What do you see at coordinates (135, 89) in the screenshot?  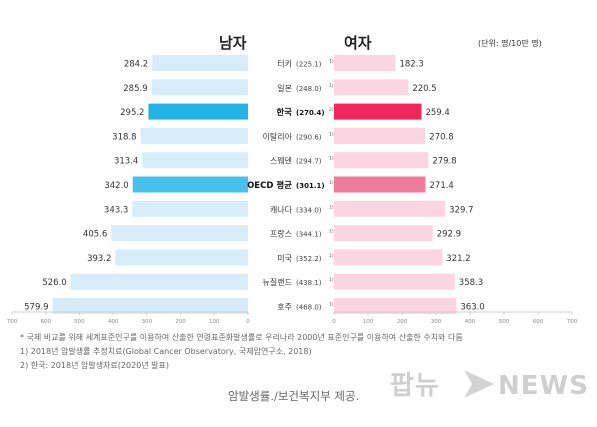 I see `value-label-male: 285.9` at bounding box center [135, 89].